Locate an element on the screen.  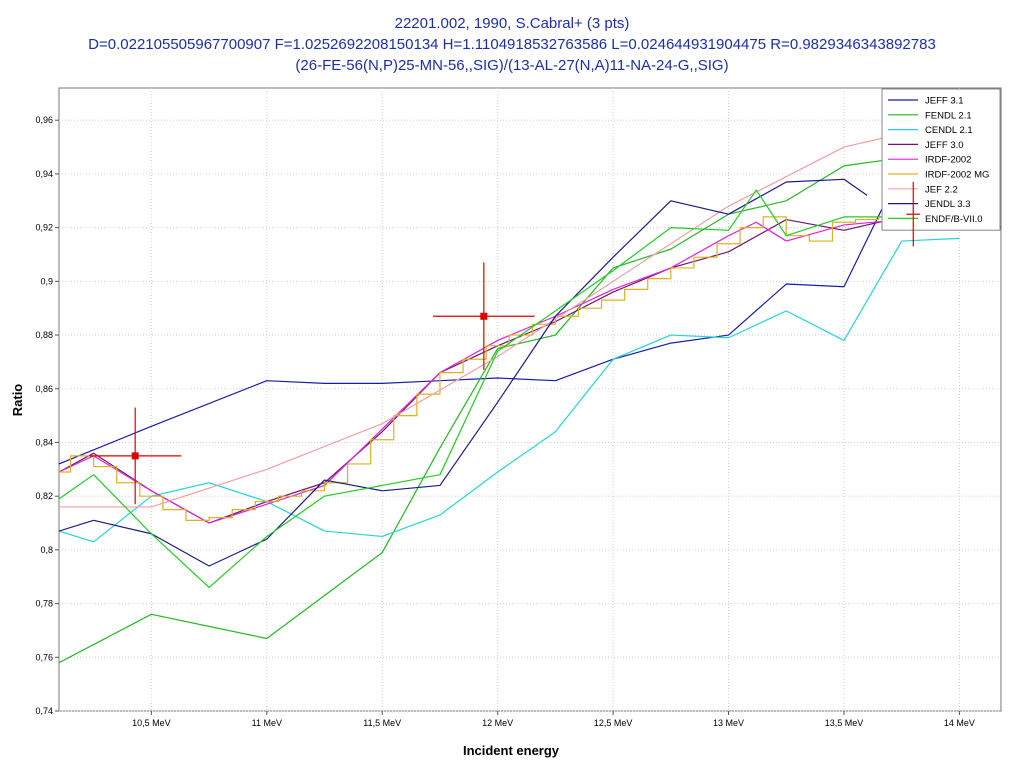
legend-label-jeff-3-1: JEFF 3.1 is located at coordinates (944, 101).